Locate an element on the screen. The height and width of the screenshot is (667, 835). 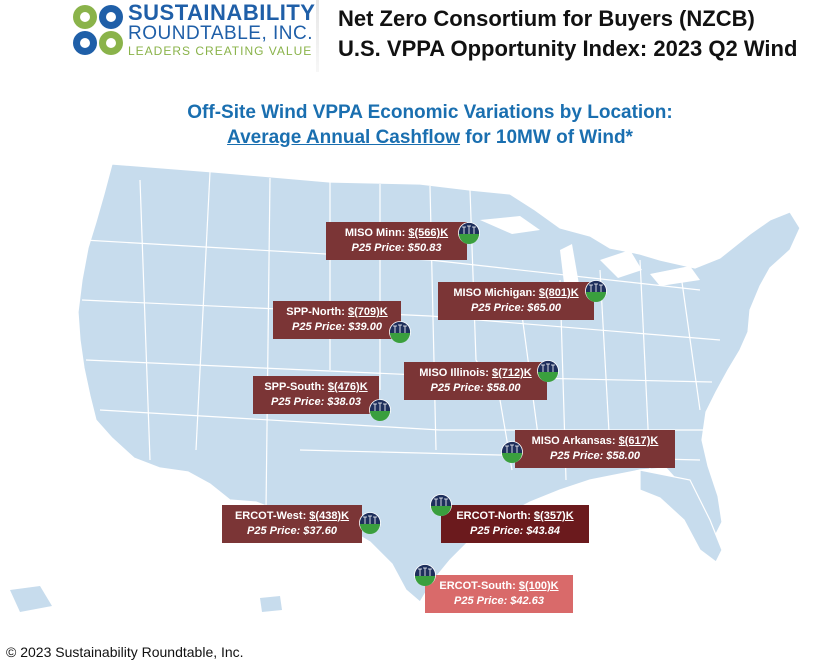
southwest-island is located at coordinates (31, 599).